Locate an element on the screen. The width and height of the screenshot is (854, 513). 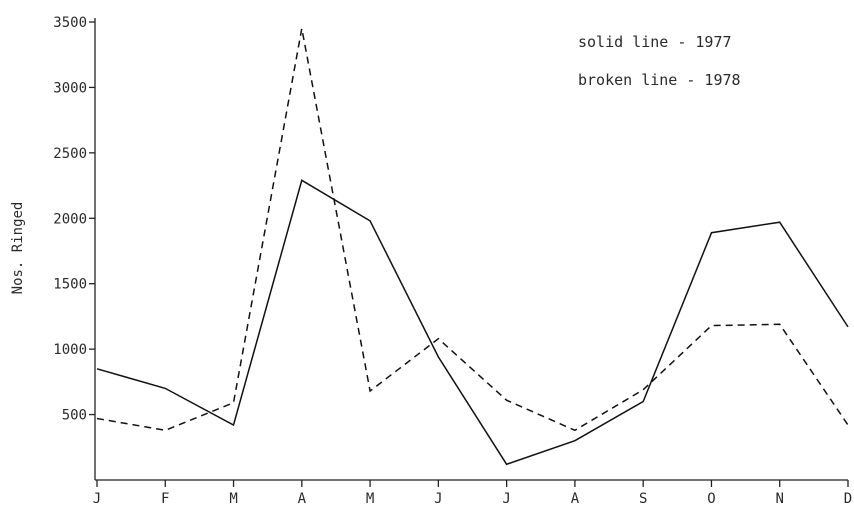
x-tick-label: S is located at coordinates (643, 499).